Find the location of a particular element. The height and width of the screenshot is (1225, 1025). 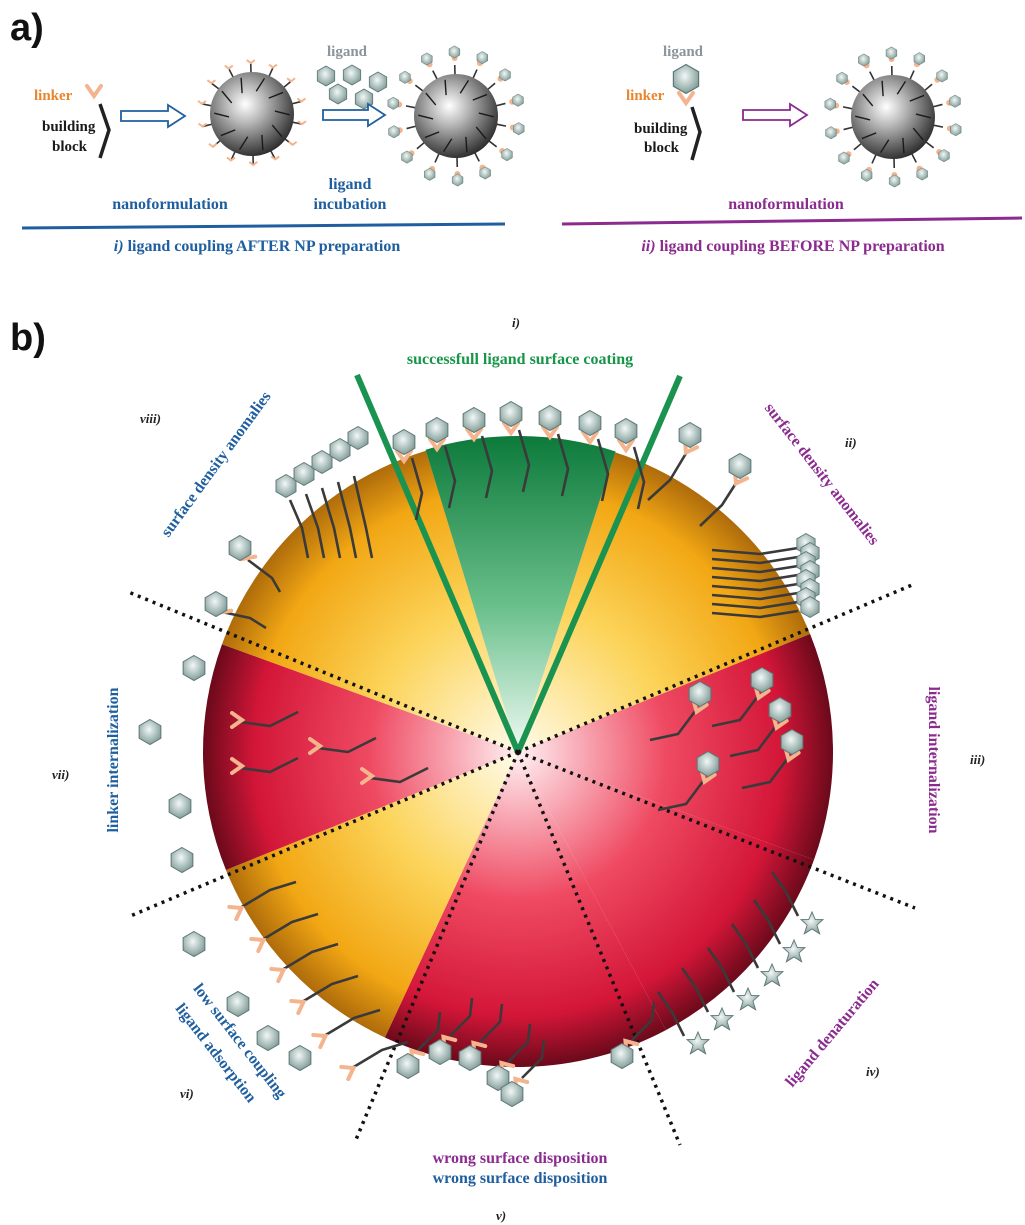

green-wedge-edge-left is located at coordinates (437, 563).